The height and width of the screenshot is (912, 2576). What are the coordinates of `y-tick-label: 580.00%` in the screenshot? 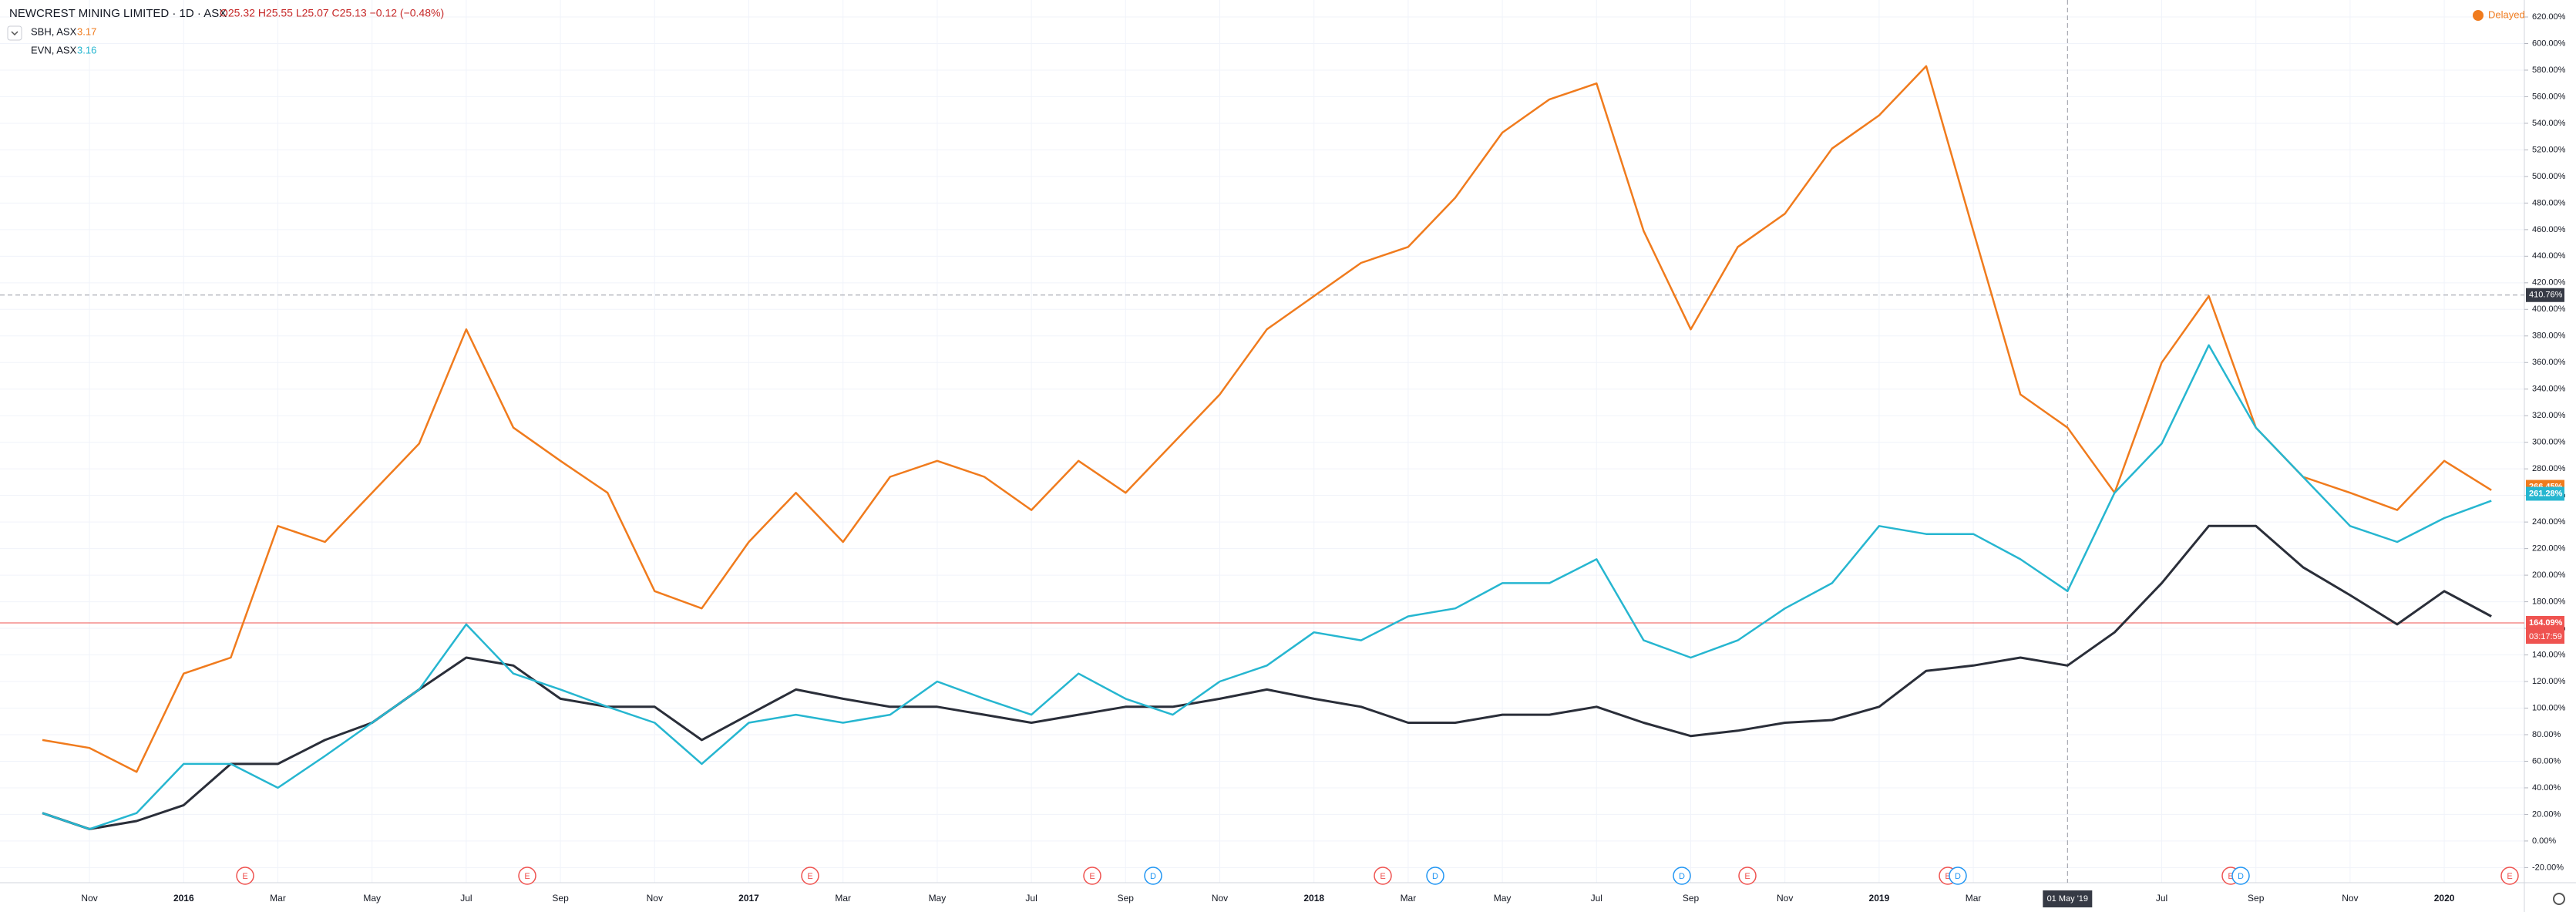 It's located at (2549, 70).